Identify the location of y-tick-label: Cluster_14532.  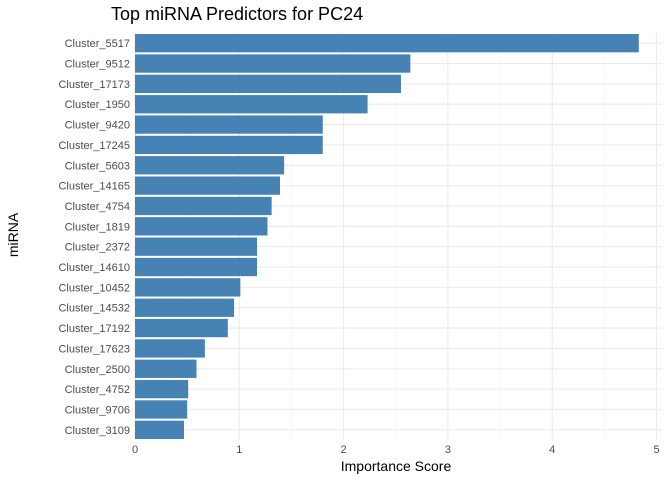
(94, 309).